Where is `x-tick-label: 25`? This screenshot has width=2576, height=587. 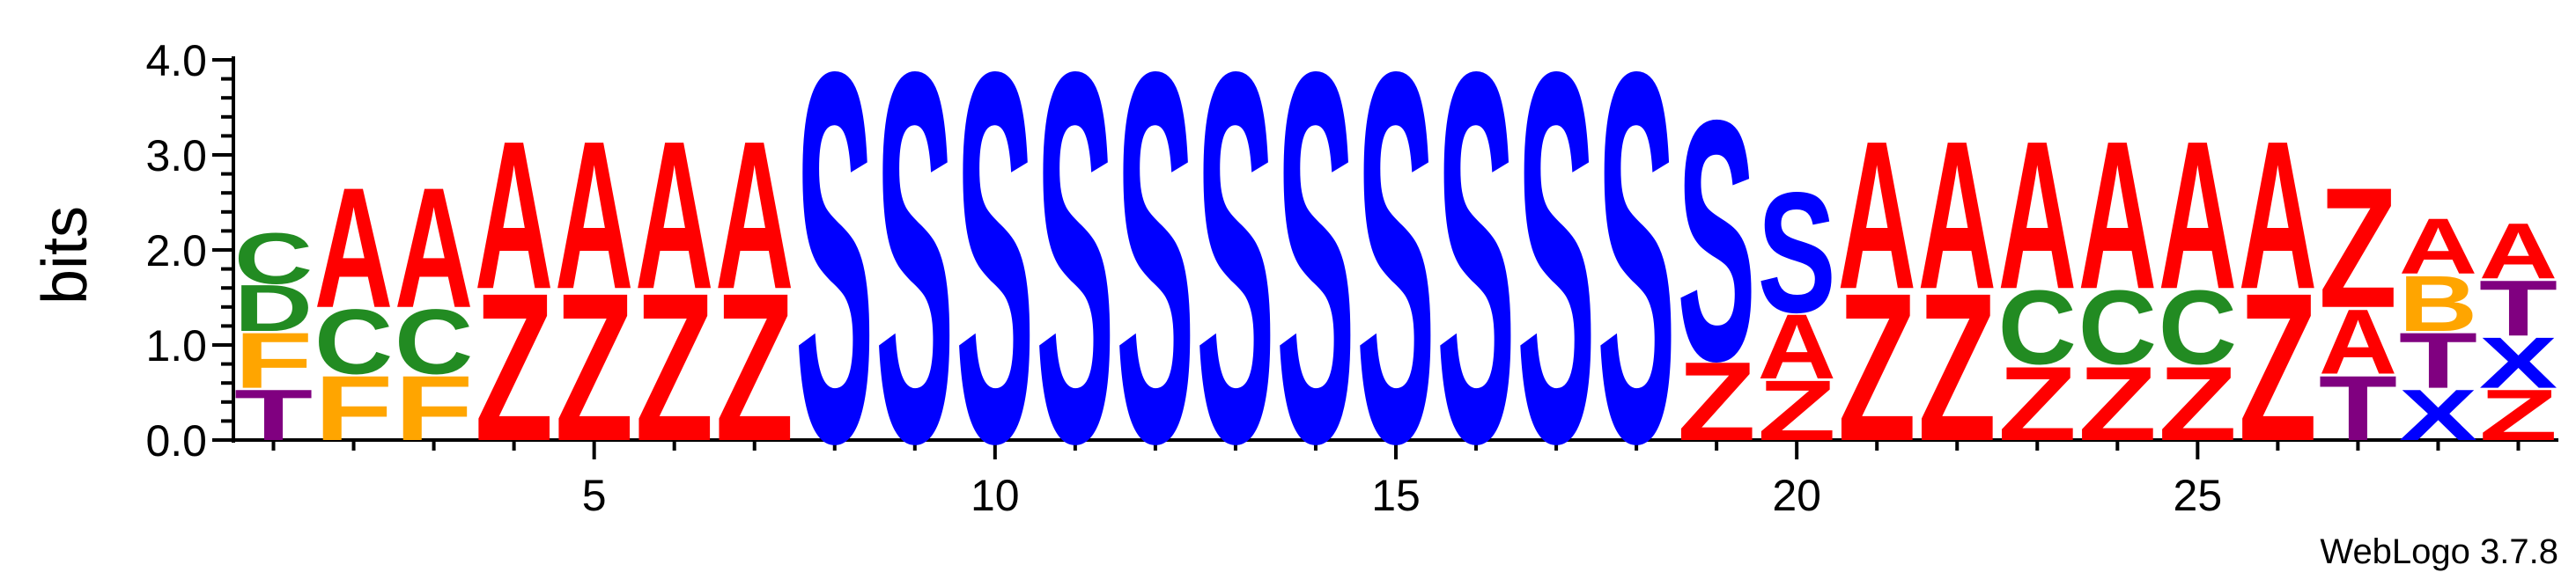 x-tick-label: 25 is located at coordinates (2198, 496).